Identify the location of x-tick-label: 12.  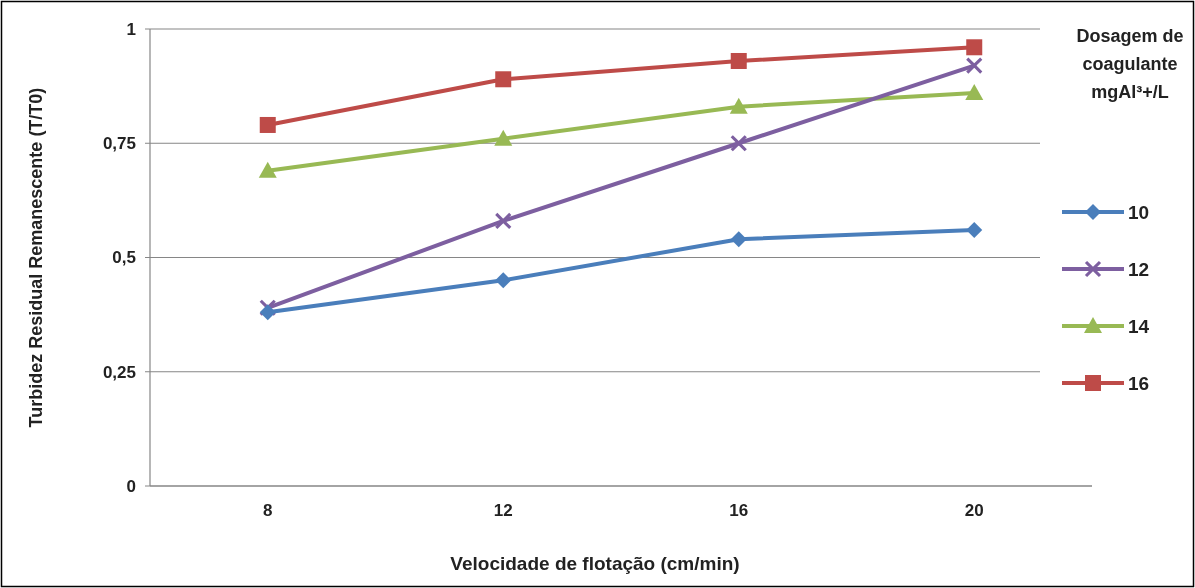
(503, 510).